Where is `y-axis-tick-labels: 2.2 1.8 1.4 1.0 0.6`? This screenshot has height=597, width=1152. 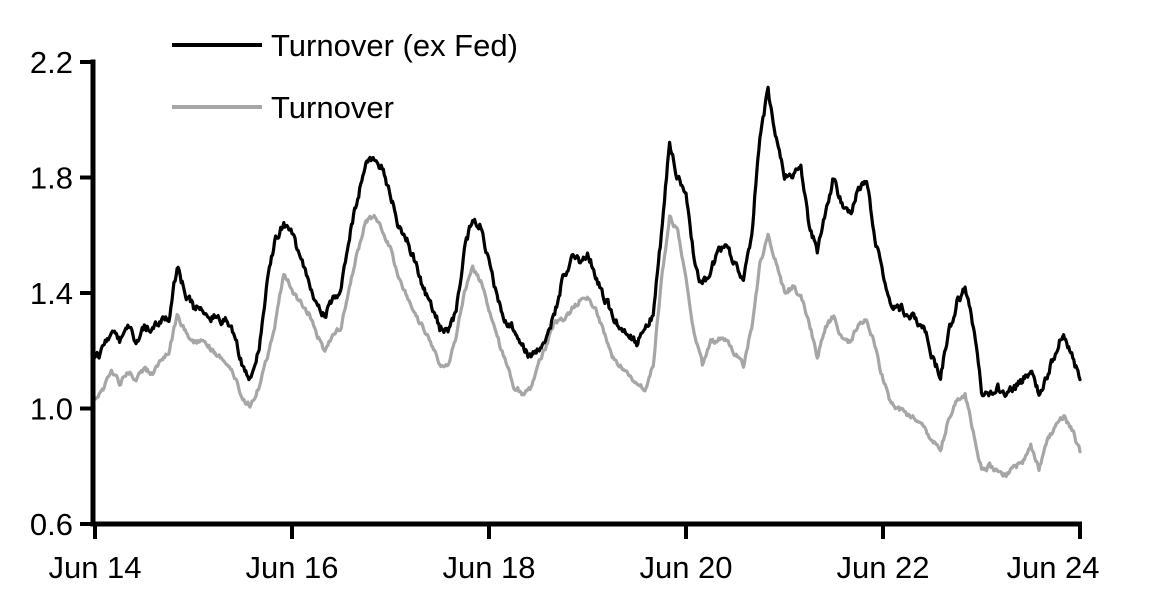
y-axis-tick-labels: 2.2 1.8 1.4 1.0 0.6 is located at coordinates (51, 293).